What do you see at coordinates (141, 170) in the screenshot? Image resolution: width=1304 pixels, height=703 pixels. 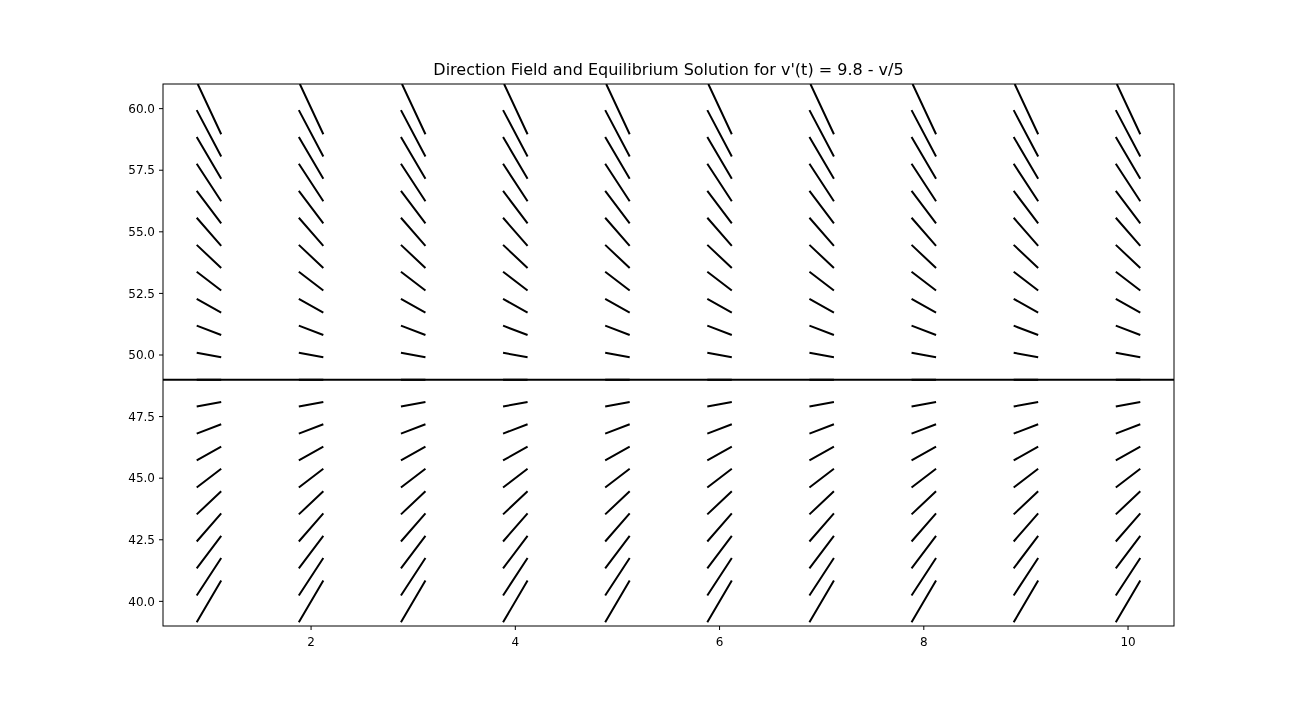 I see `y-tick-label: 57.5` at bounding box center [141, 170].